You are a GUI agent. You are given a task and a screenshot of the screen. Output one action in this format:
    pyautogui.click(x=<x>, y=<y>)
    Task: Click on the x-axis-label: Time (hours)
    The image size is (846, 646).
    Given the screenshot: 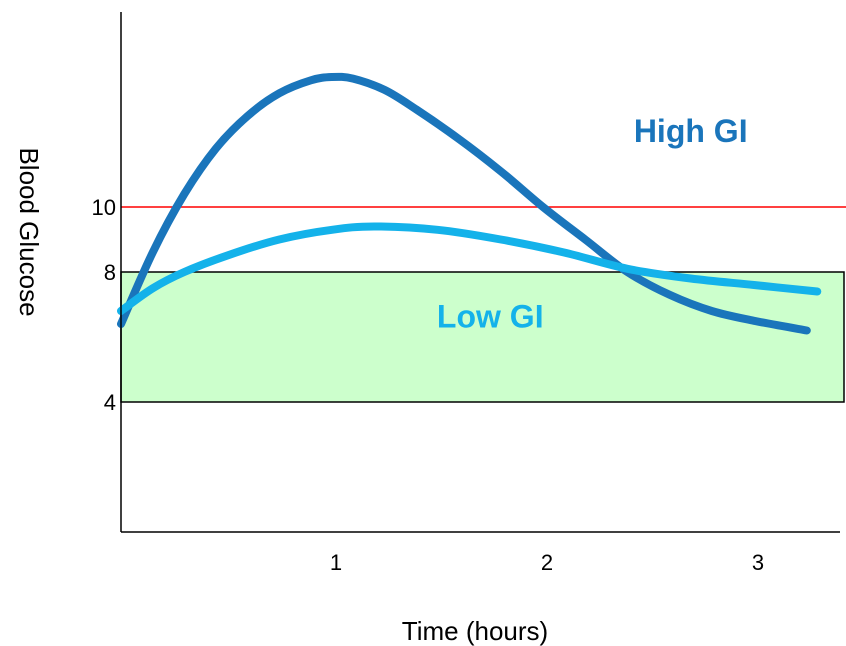 What is the action you would take?
    pyautogui.click(x=475, y=631)
    